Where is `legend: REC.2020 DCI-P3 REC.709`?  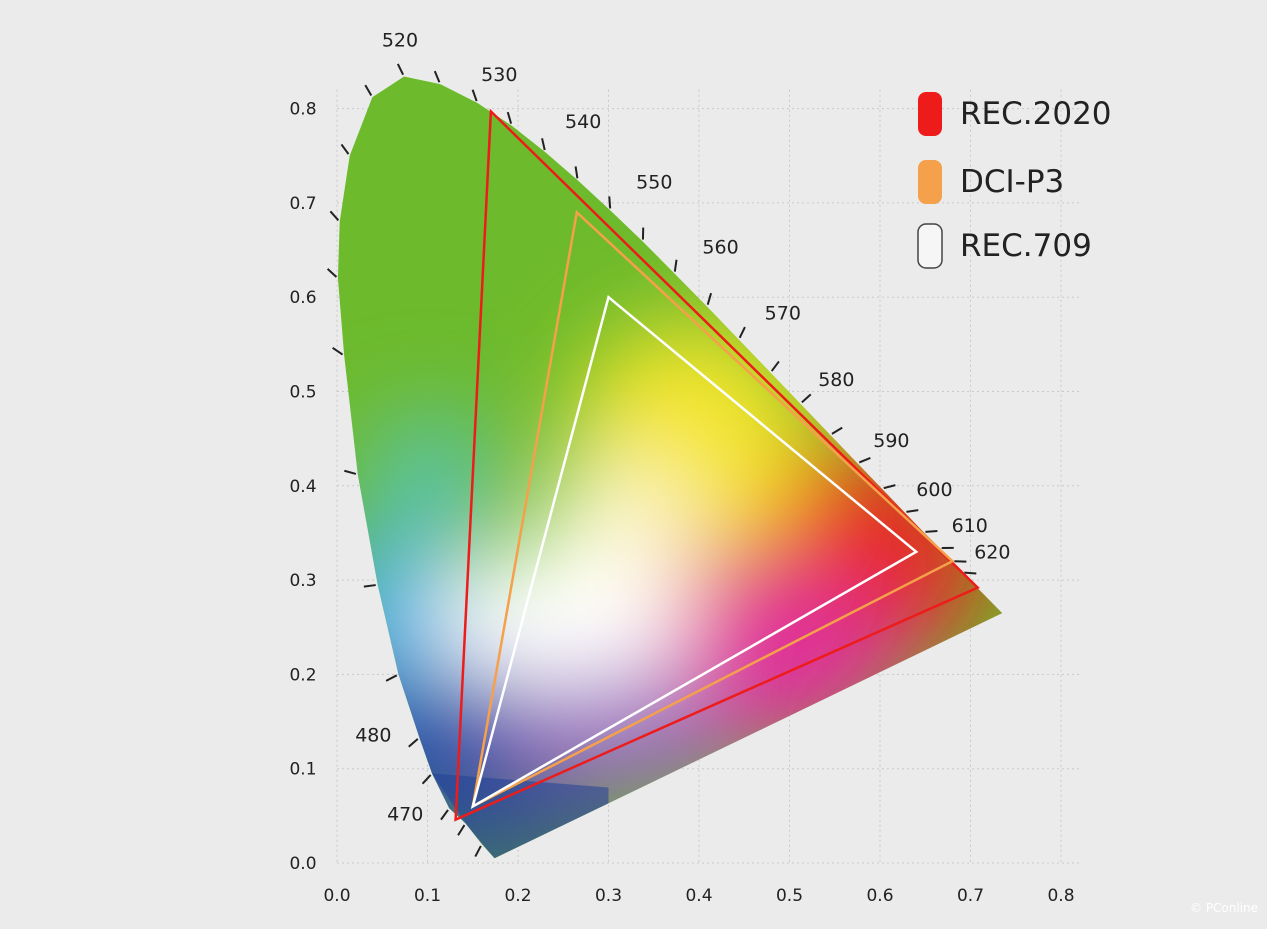
legend: REC.2020 DCI-P3 REC.709 is located at coordinates (1014, 180).